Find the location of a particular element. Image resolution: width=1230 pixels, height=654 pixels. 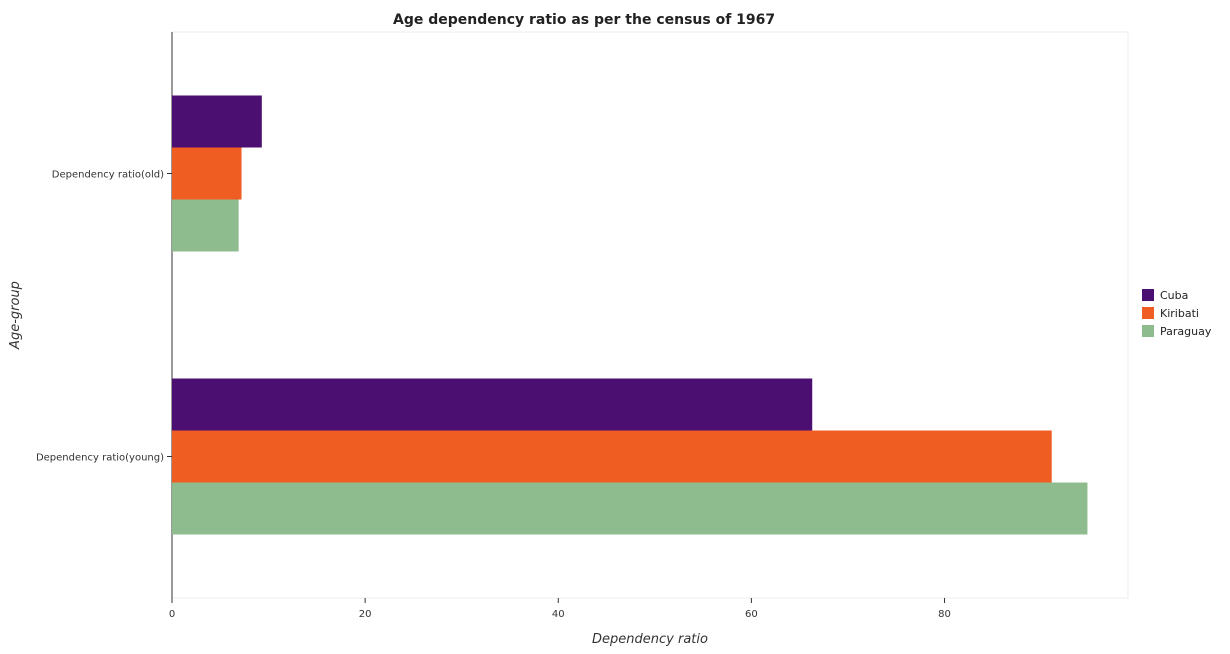

legend-label-cuba: Cuba is located at coordinates (1174, 295).